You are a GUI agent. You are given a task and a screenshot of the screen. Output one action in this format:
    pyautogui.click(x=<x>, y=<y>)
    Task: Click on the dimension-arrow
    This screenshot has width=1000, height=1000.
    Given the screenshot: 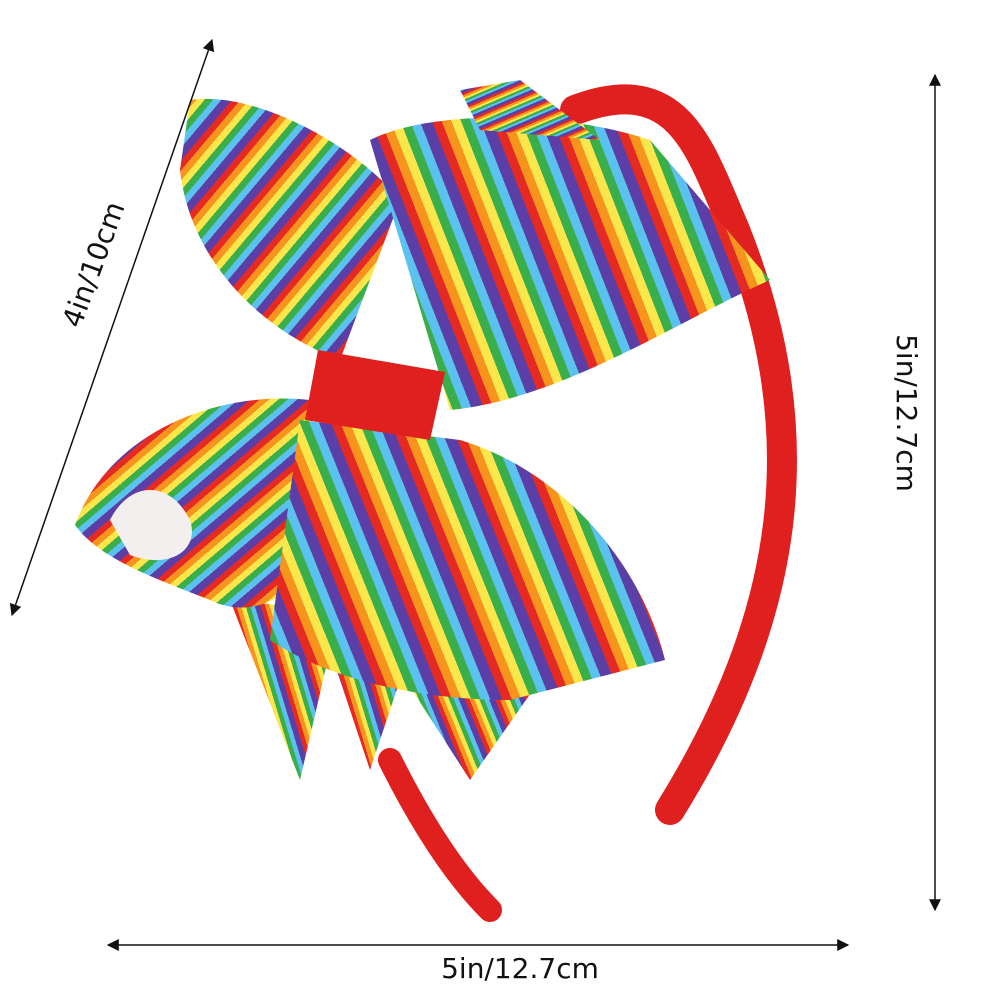 What is the action you would take?
    pyautogui.click(x=112, y=327)
    